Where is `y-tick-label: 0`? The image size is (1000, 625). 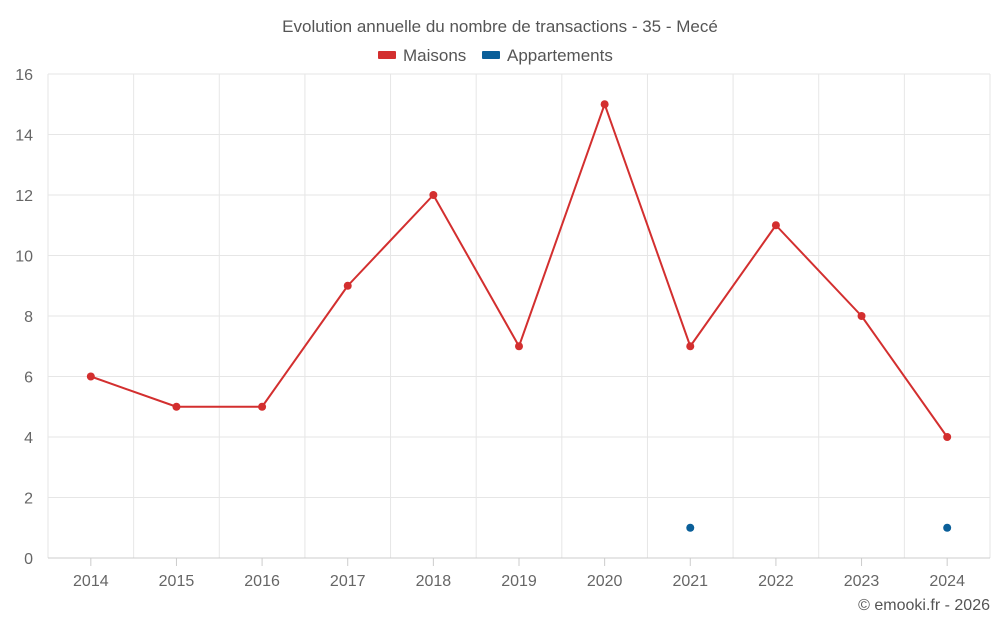
y-tick-label: 0 is located at coordinates (28, 559).